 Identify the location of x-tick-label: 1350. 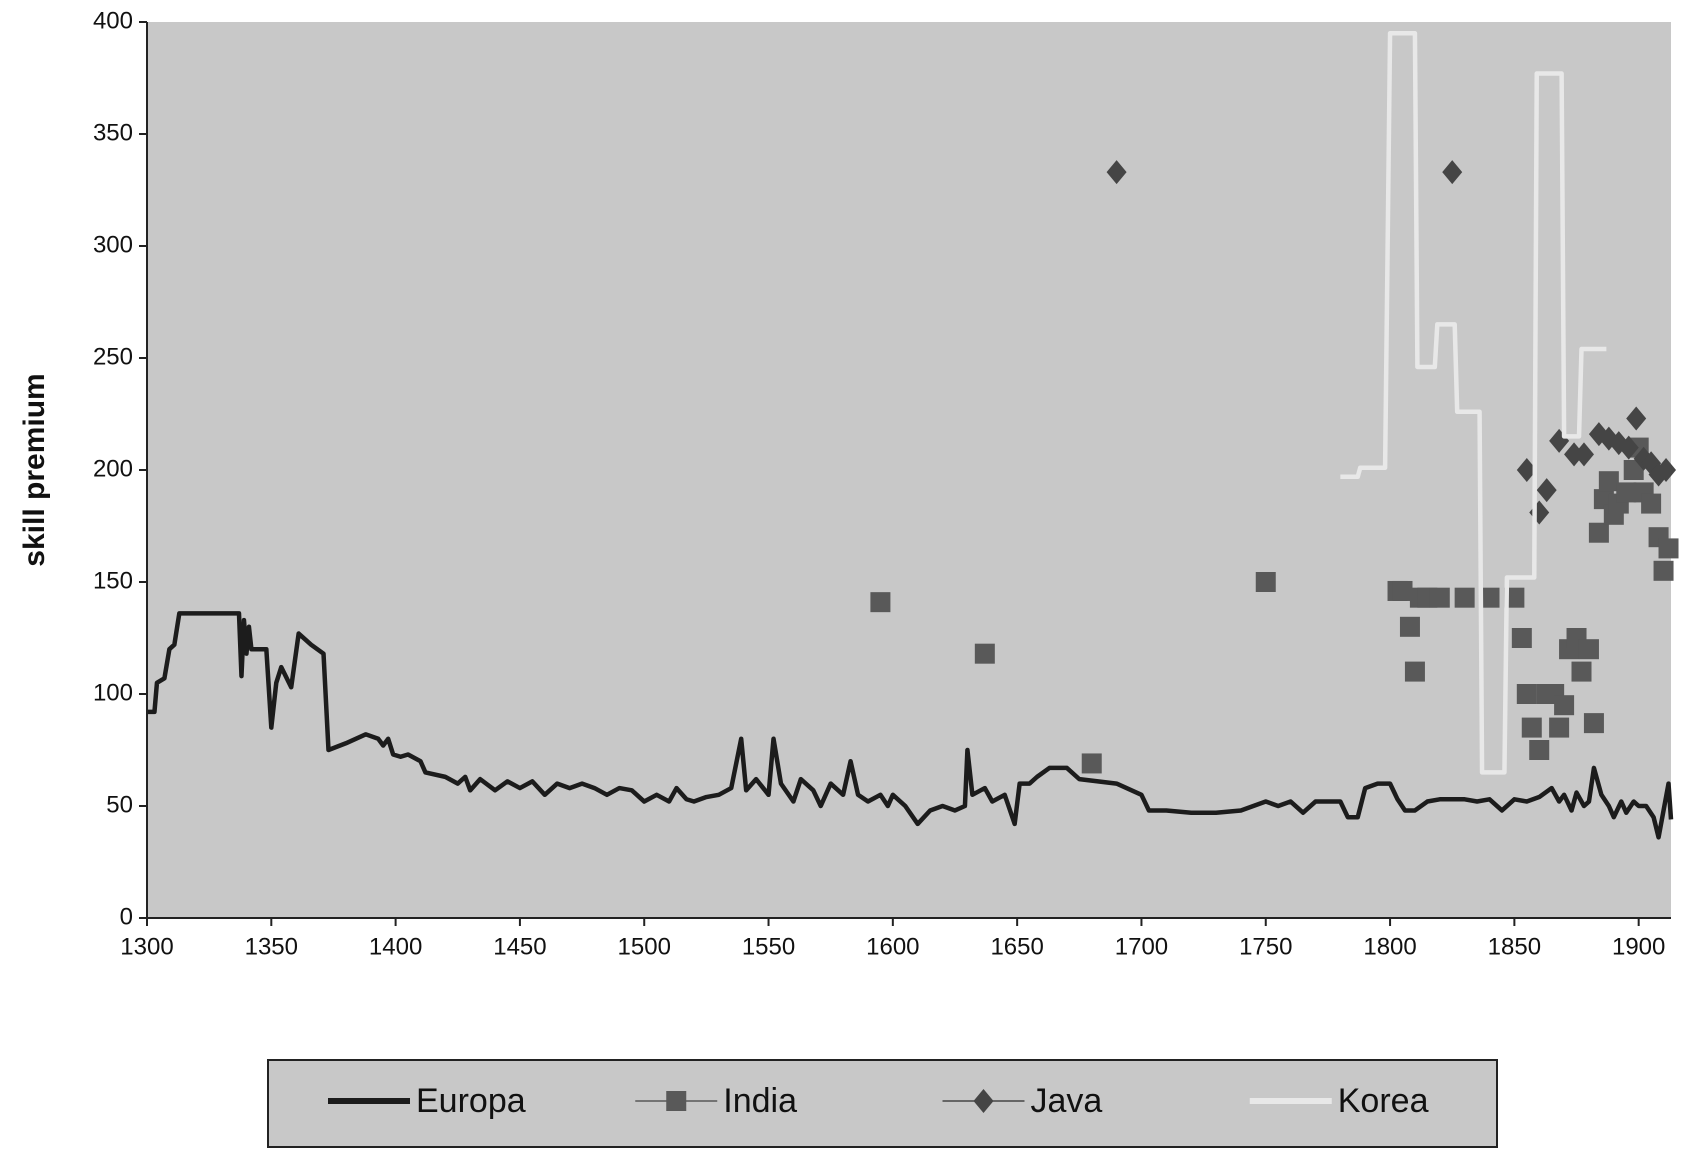
(271, 946).